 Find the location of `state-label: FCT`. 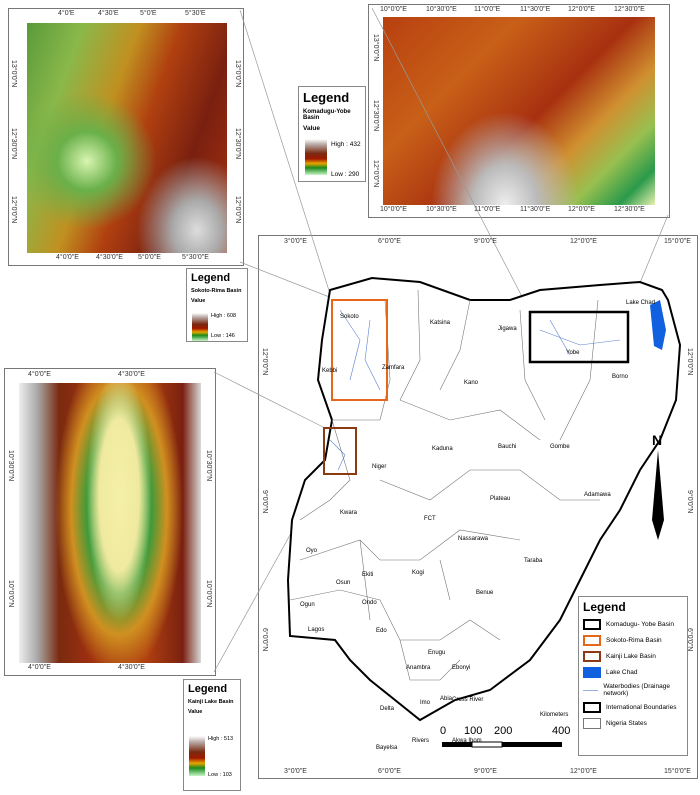

state-label: FCT is located at coordinates (430, 519).